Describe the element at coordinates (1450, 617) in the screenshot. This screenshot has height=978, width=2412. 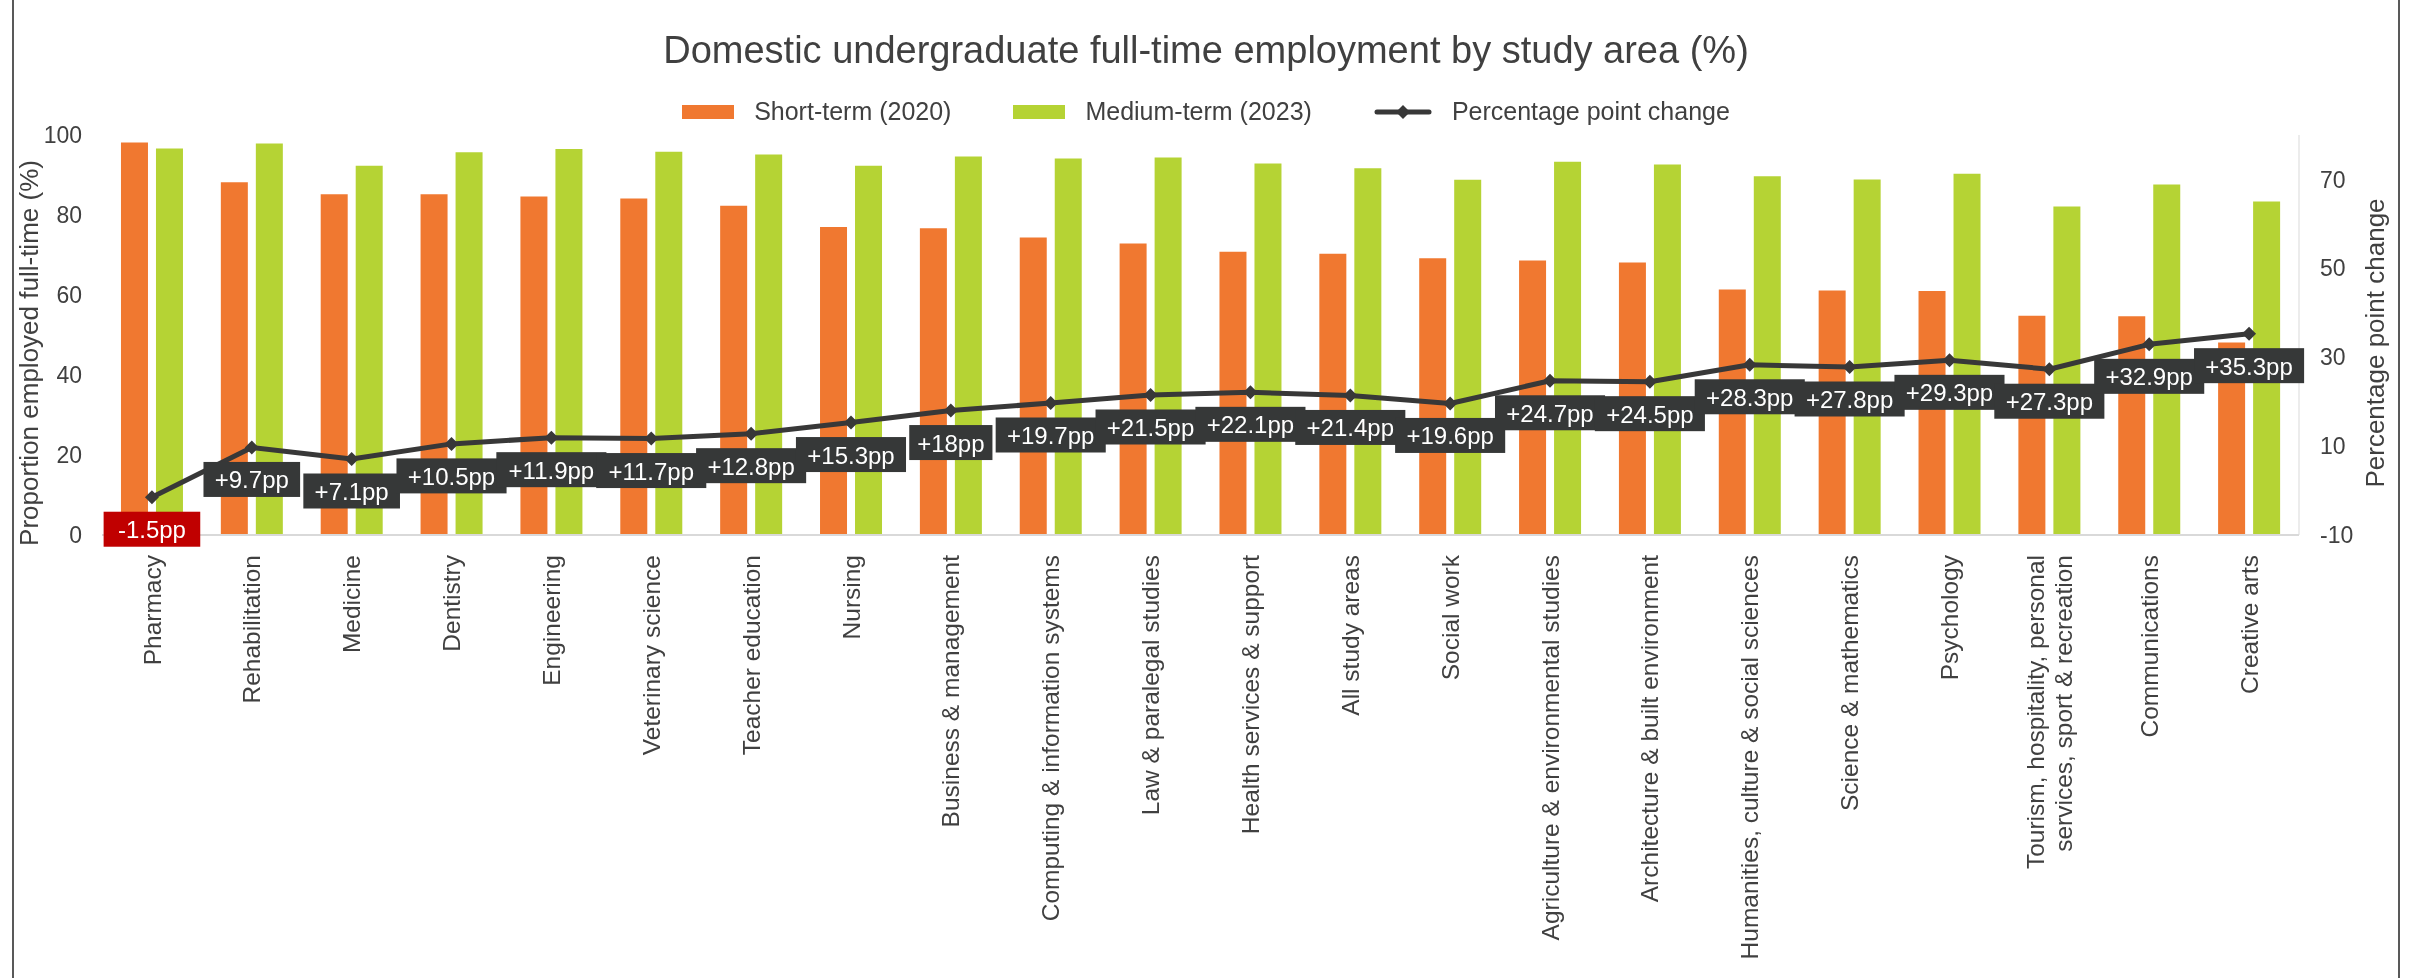
I see `x-tick-label: Social work` at that location.